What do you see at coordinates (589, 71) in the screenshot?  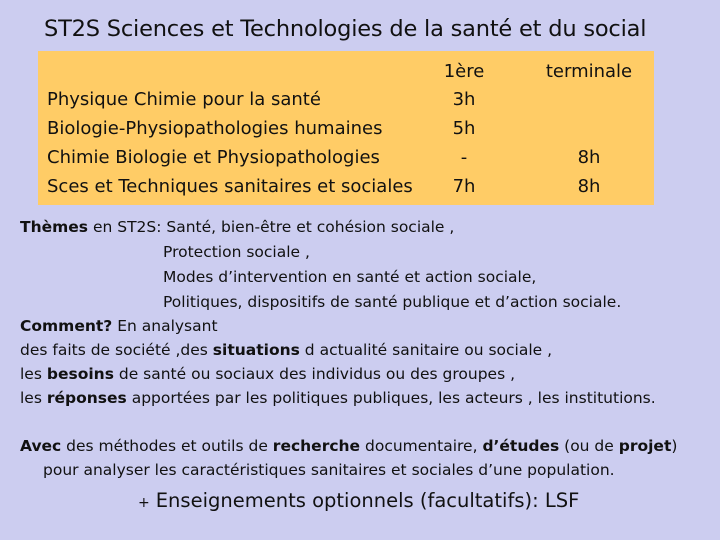 I see `header-terminale: terminale` at bounding box center [589, 71].